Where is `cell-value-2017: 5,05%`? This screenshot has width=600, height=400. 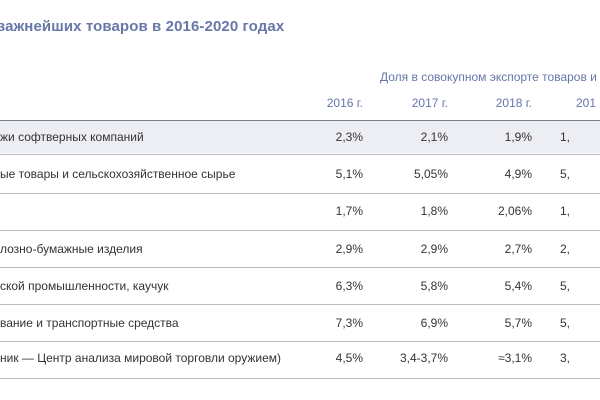
cell-value-2017: 5,05% is located at coordinates (430, 174).